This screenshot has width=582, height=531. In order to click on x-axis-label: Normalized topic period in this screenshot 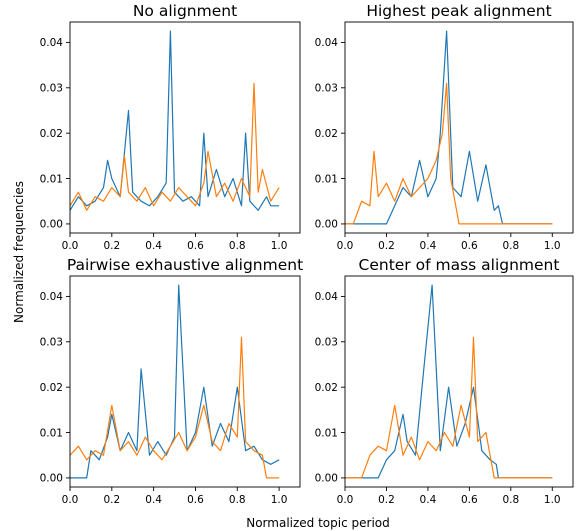, I will do `click(318, 523)`.